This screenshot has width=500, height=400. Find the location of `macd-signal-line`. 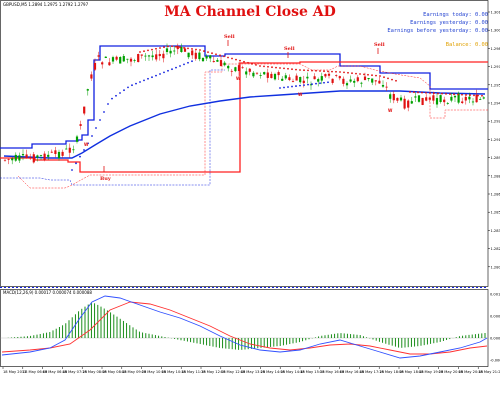

macd-signal-line is located at coordinates (244, 328).